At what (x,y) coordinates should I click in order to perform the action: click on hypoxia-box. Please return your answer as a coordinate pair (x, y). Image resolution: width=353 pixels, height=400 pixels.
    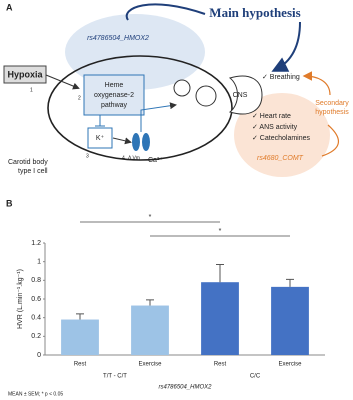
    Looking at the image, I should click on (25, 74).